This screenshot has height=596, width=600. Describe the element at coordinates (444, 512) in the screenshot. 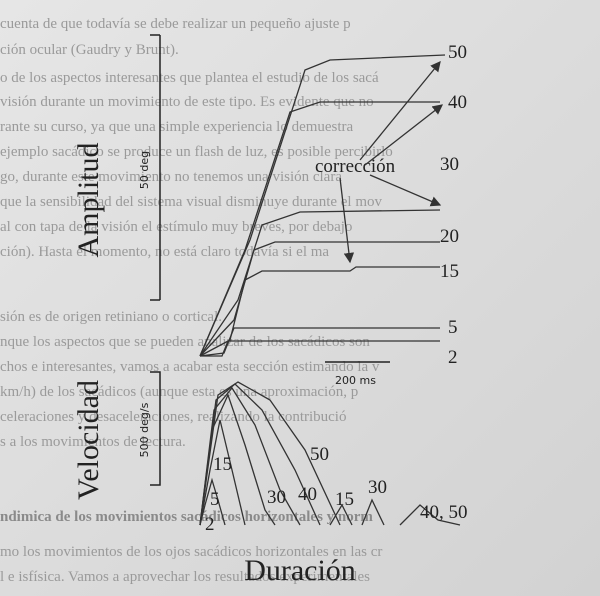

I see `curve-label: 40, 50` at that location.